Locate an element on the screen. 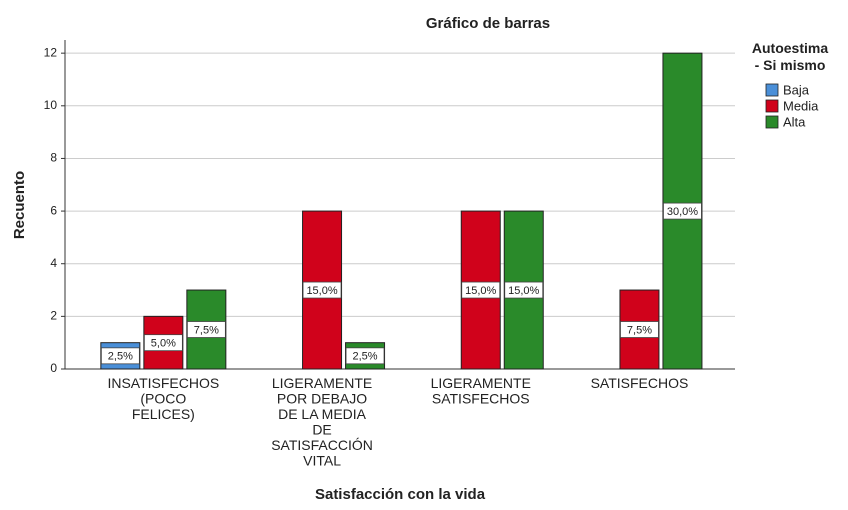 Image resolution: width=848 pixels, height=510 pixels. y-axis-title: Recuento is located at coordinates (19, 205).